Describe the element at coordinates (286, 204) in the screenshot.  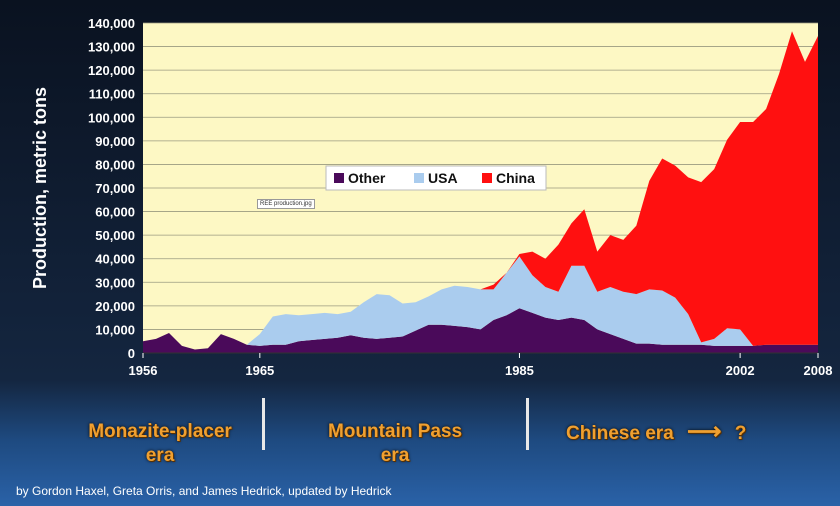
I see `image-filename-label: REE production.jpg` at that location.